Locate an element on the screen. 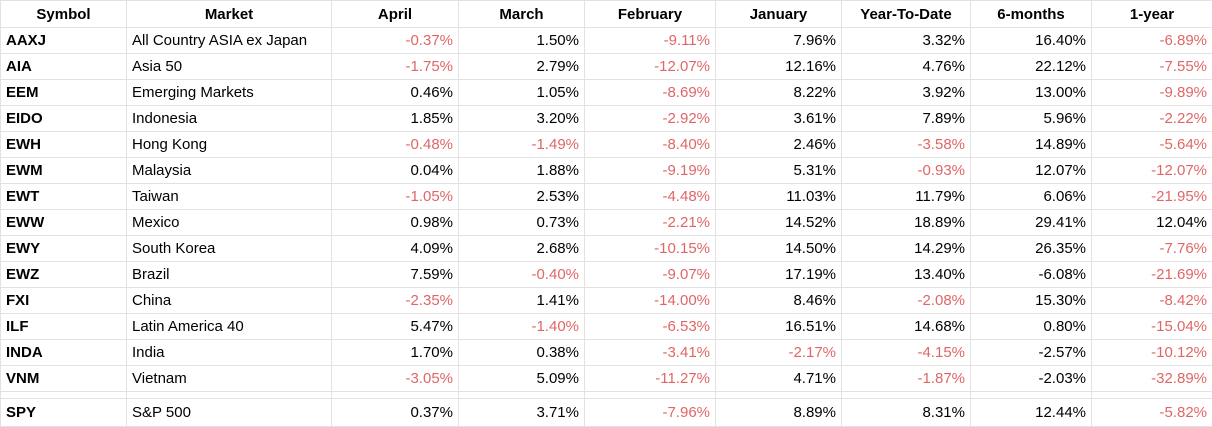 This screenshot has width=1212, height=427. april-cell: 5.47% is located at coordinates (395, 327).